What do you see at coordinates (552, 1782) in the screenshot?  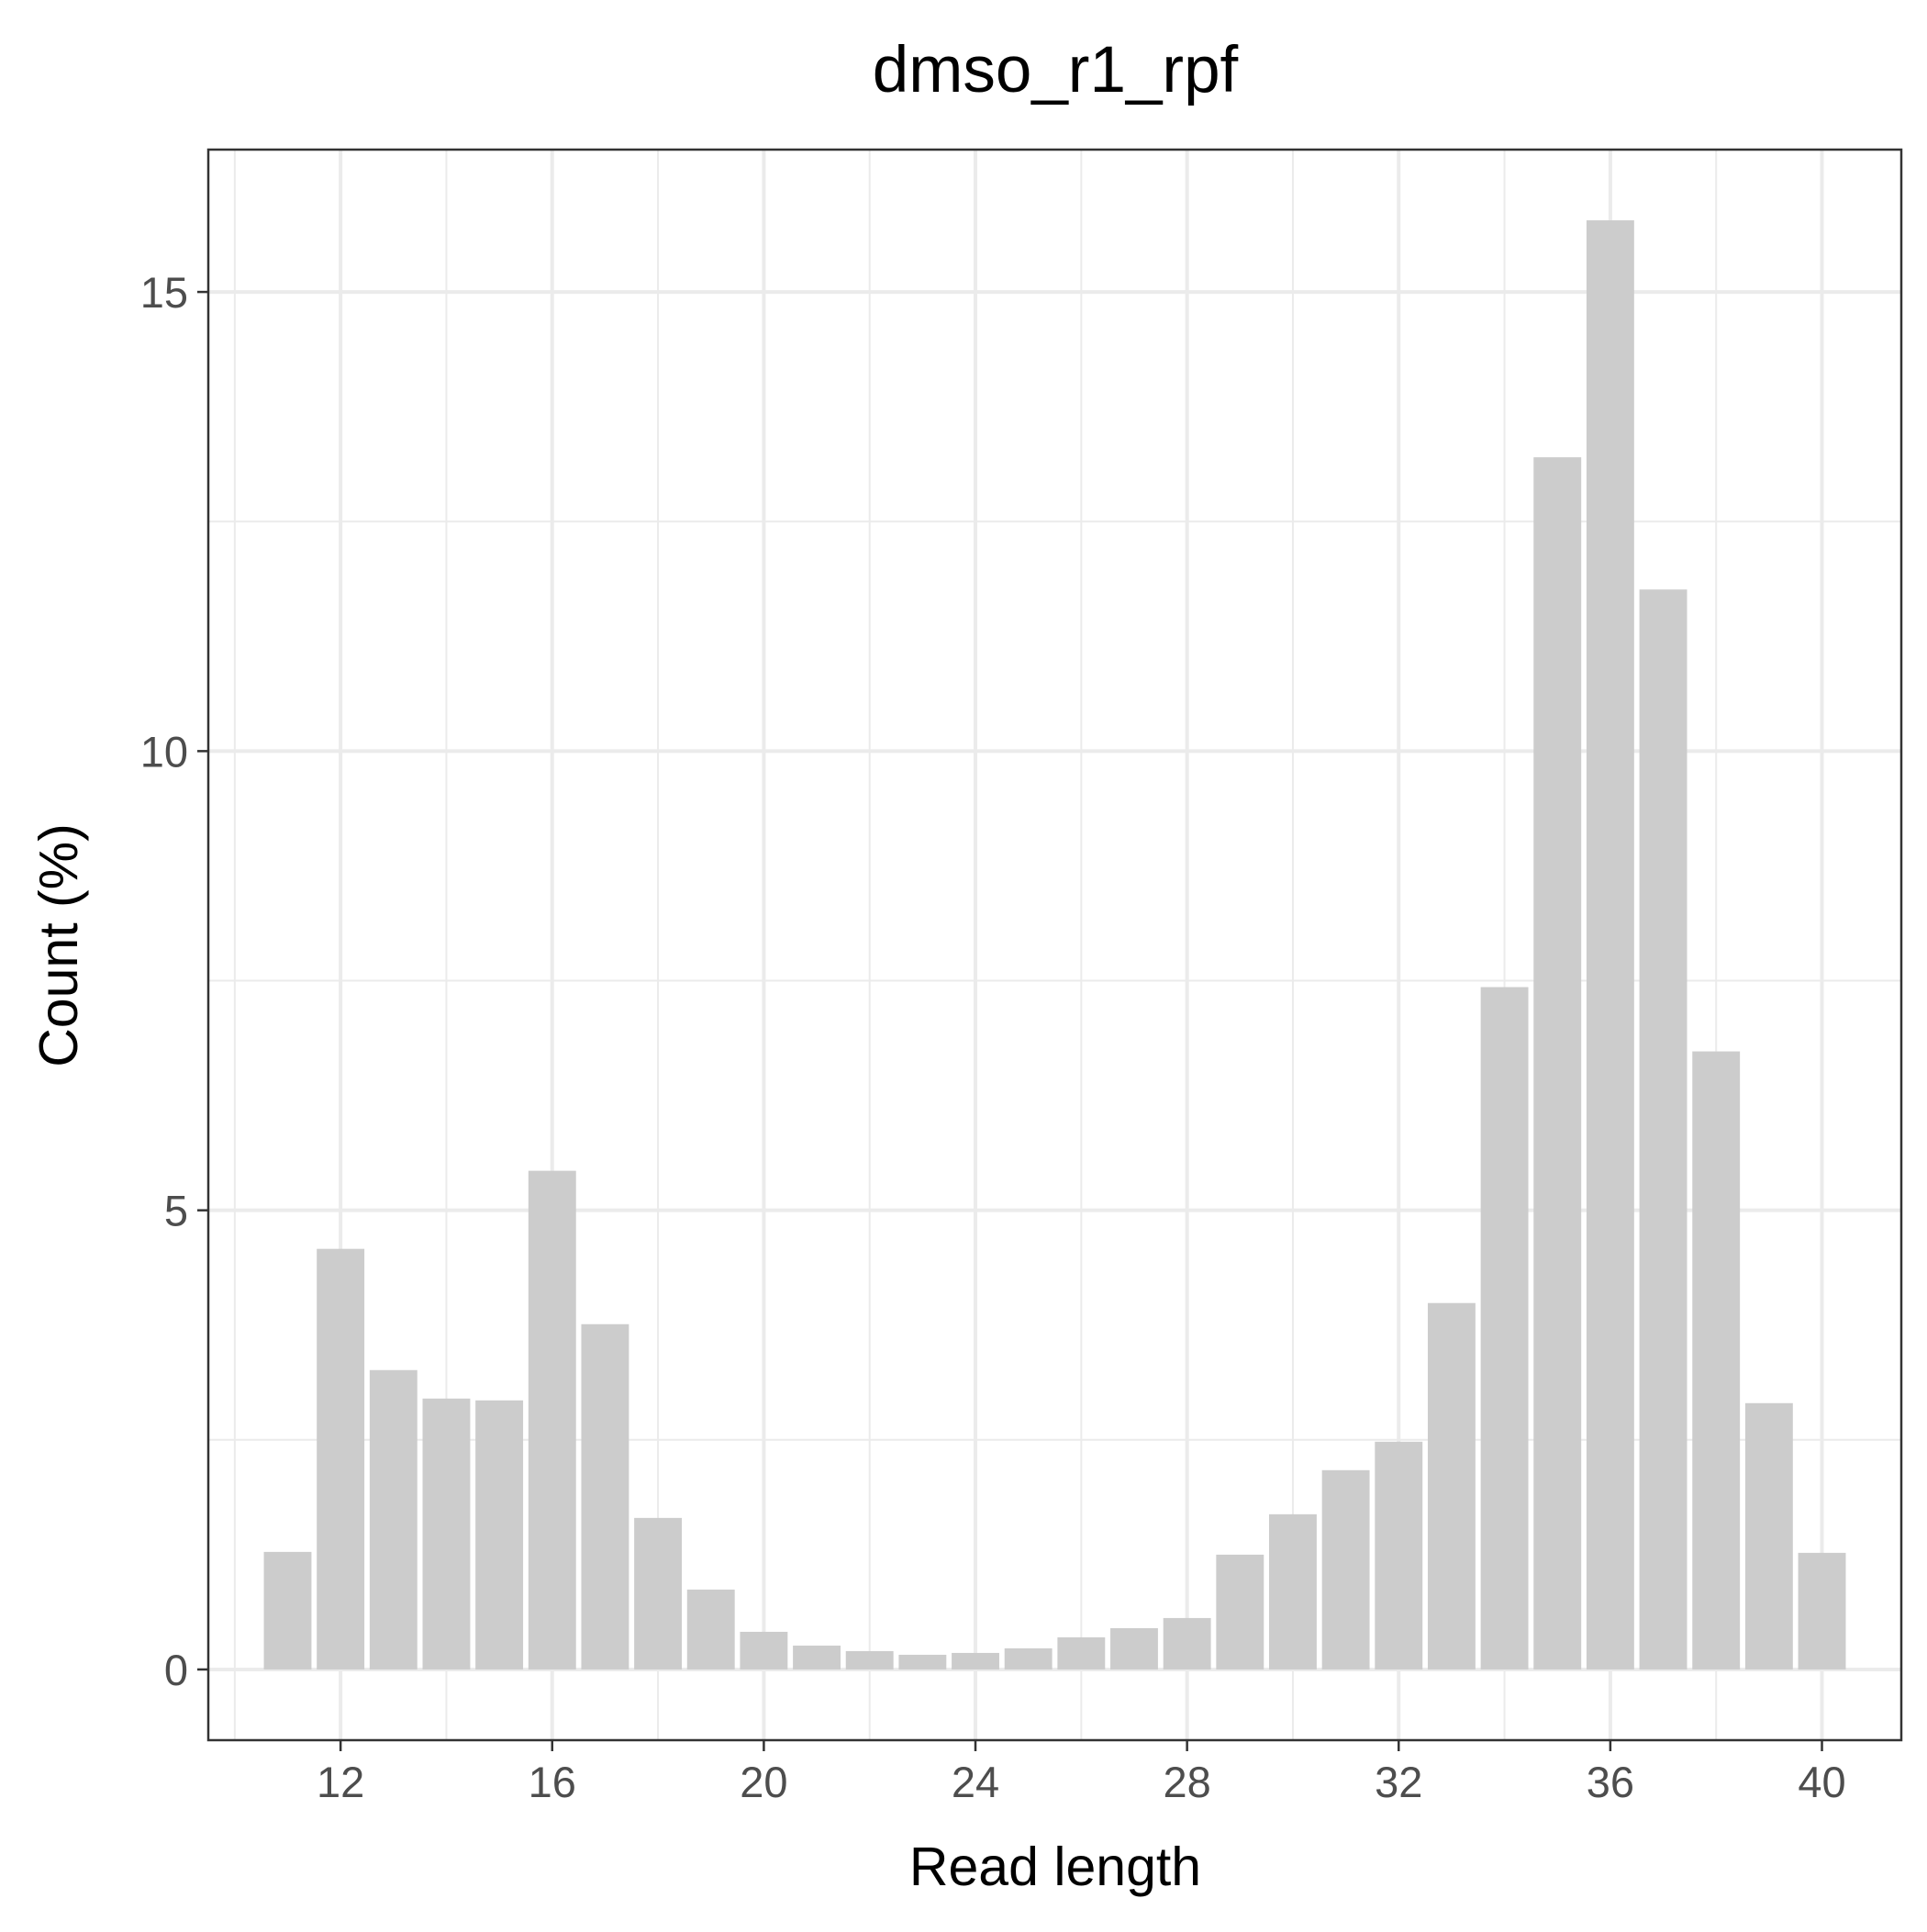 I see `x-tick-label: 16` at bounding box center [552, 1782].